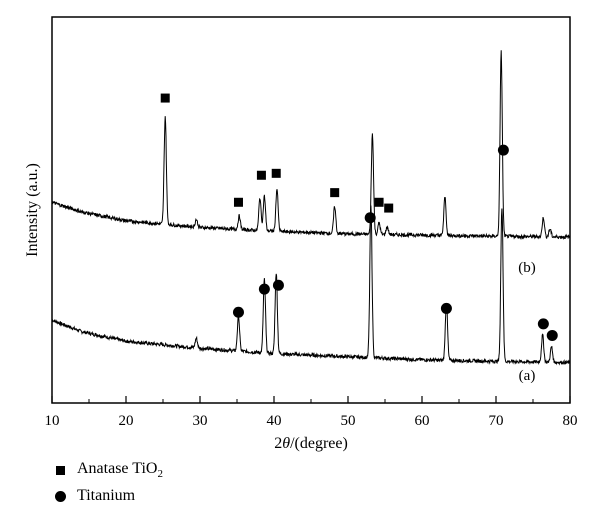  I want to click on x-tick-label: 10, so click(52, 421).